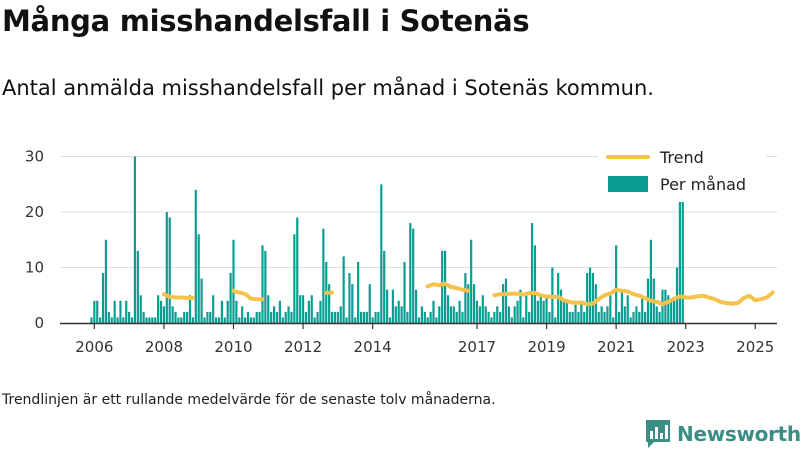 This screenshot has width=800, height=450. Describe the element at coordinates (468, 294) in the screenshot. I see `trend-series` at that location.